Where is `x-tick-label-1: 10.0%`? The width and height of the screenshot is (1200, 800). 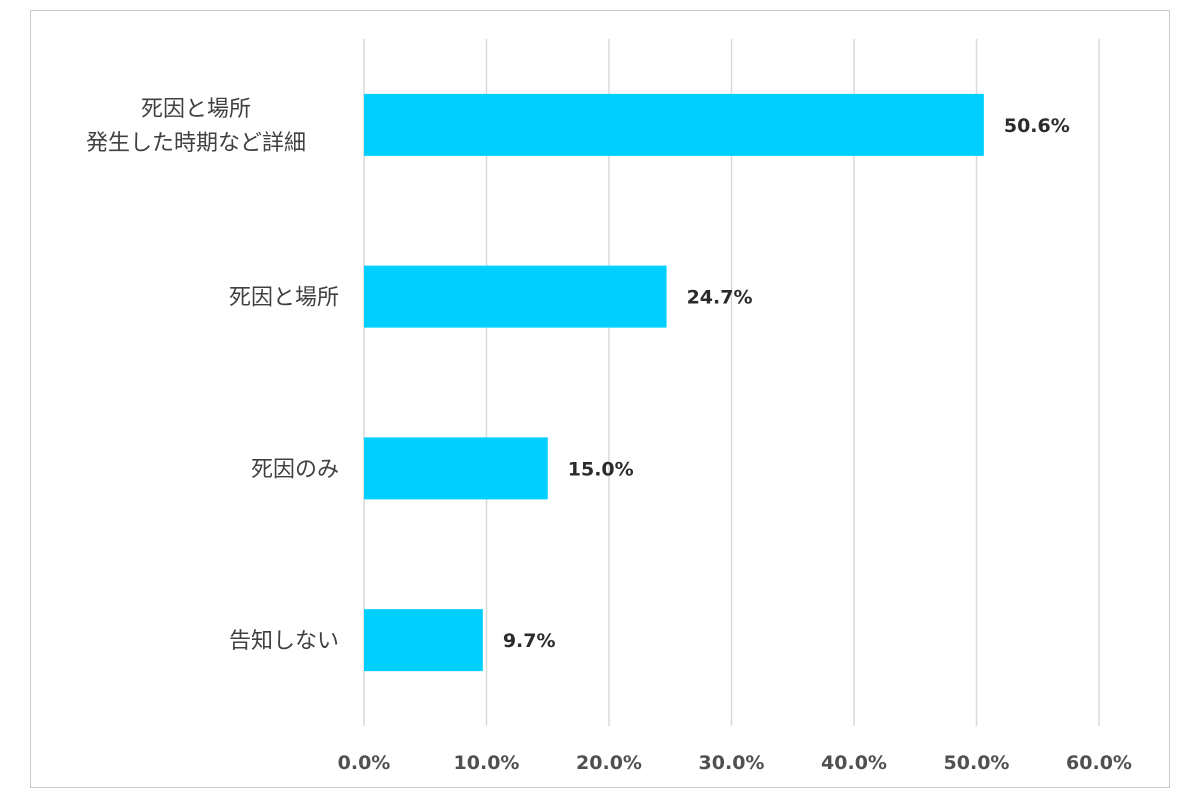 x-tick-label-1: 10.0% is located at coordinates (487, 763).